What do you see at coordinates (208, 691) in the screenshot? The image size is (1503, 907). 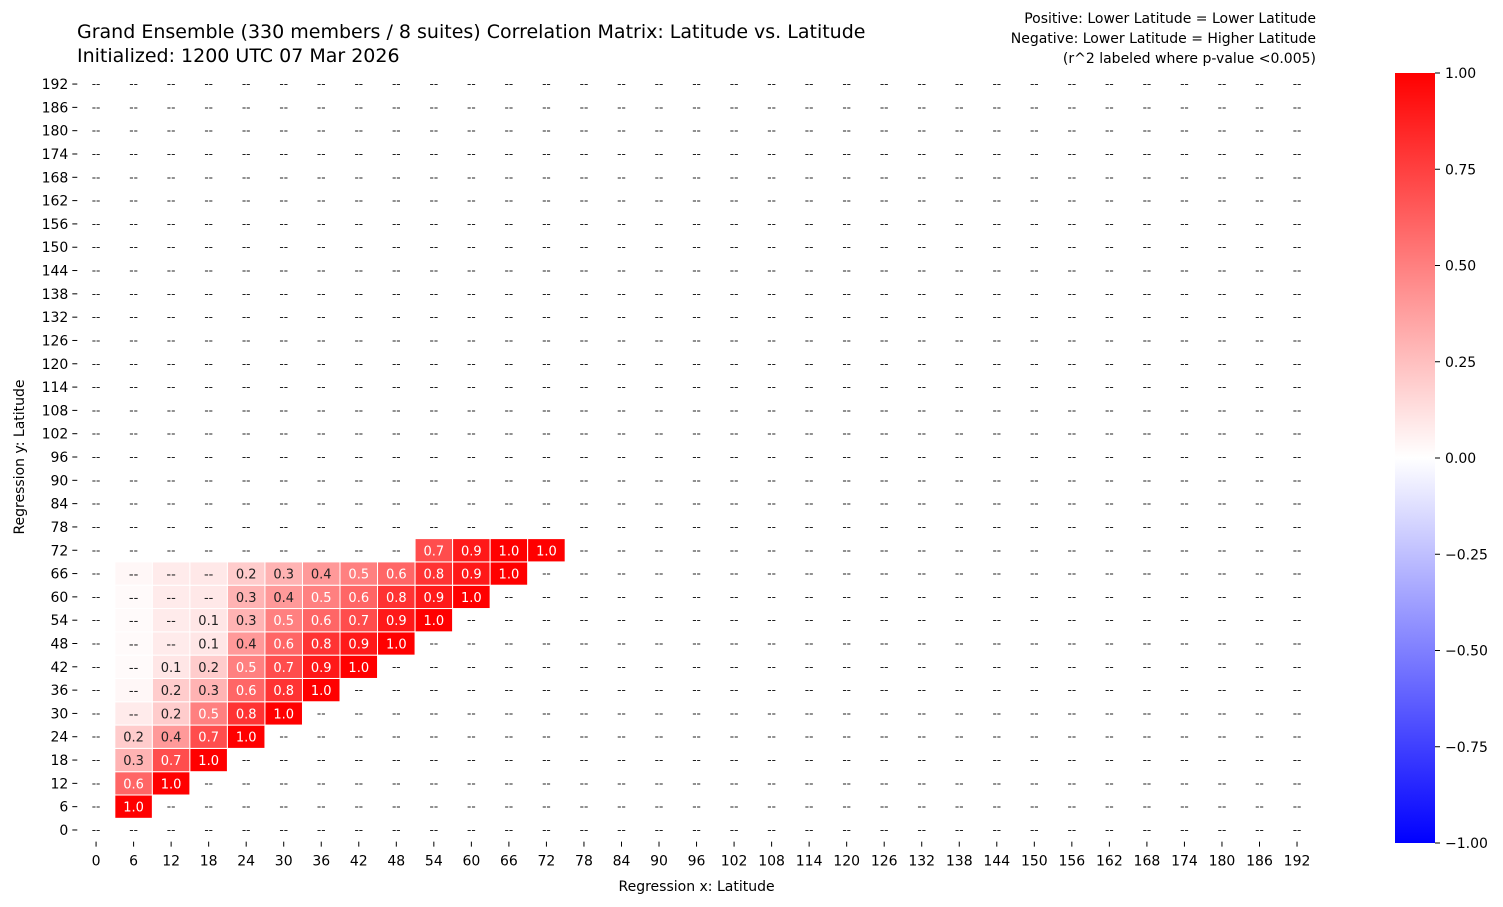 I see `cell-label: 0.3` at bounding box center [208, 691].